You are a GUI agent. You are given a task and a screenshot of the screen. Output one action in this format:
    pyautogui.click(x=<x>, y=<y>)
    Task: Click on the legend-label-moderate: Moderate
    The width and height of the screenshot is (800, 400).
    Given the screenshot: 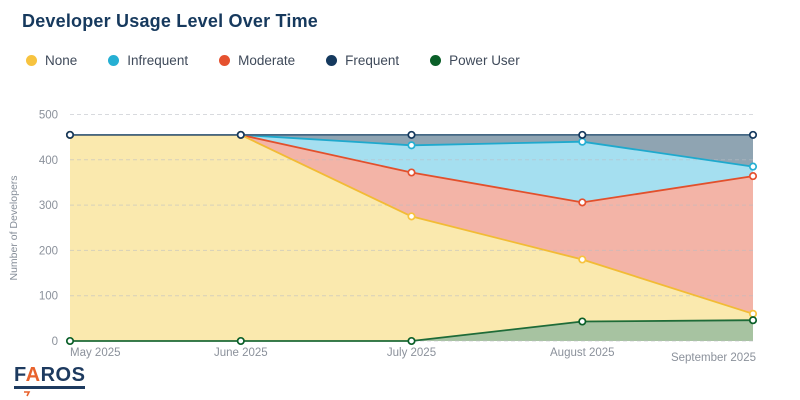 What is the action you would take?
    pyautogui.click(x=267, y=60)
    